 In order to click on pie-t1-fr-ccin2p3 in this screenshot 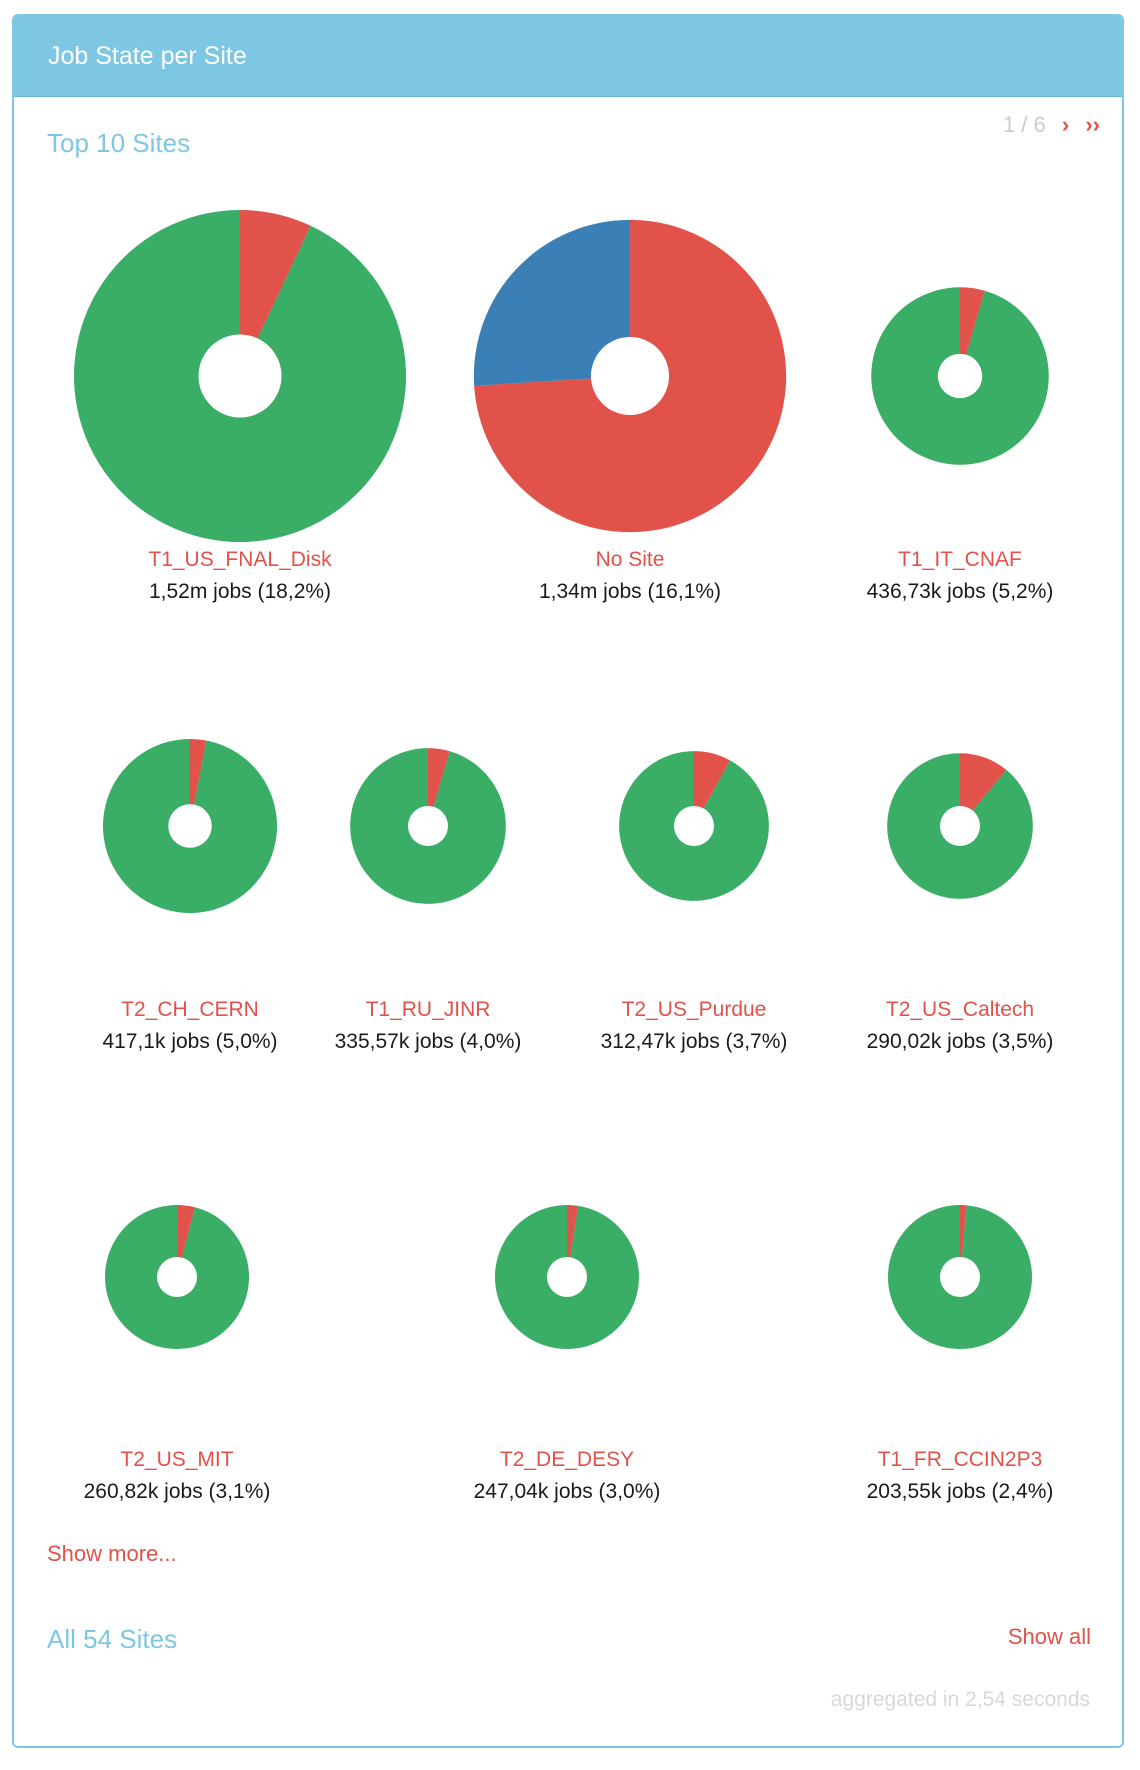, I will do `click(959, 1277)`.